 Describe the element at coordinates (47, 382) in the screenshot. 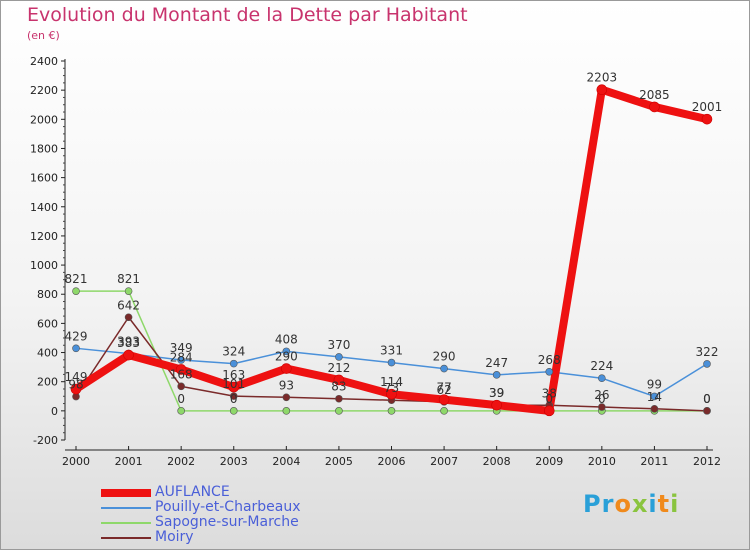

I see `y-tick-label: 200` at that location.